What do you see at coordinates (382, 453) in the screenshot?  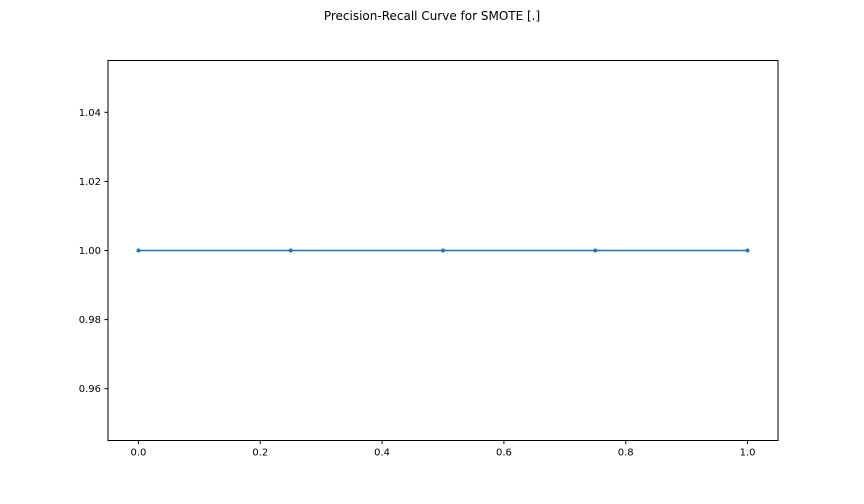 I see `x-tick-label: 0.4` at bounding box center [382, 453].